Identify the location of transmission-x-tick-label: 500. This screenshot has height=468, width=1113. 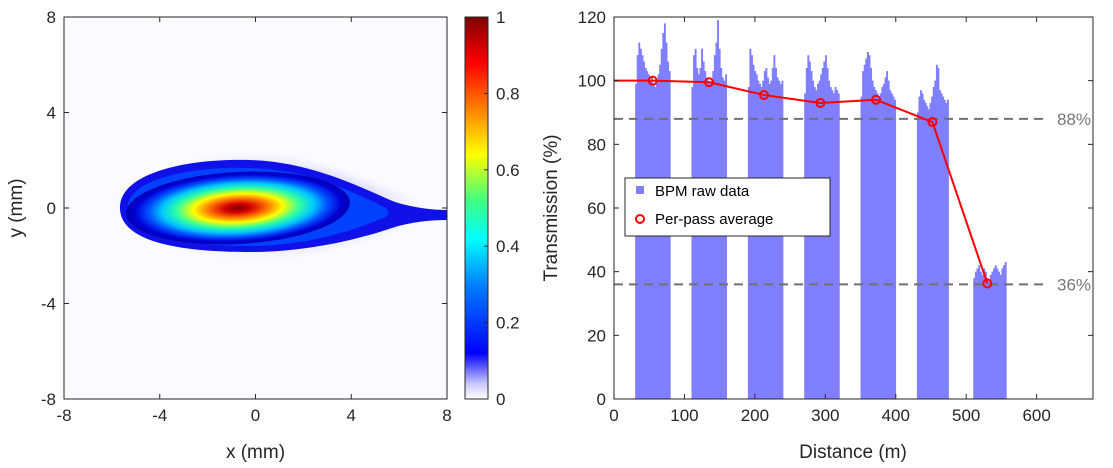
(966, 415).